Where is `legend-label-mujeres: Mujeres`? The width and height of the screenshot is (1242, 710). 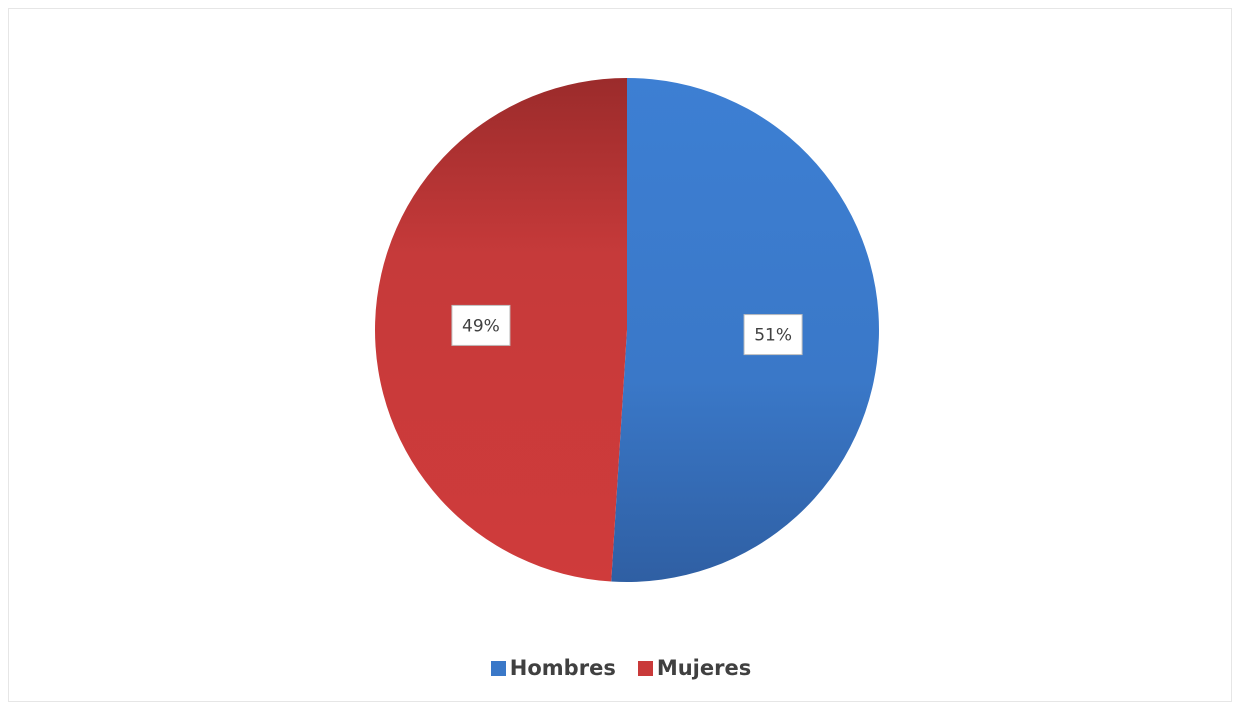 legend-label-mujeres: Mujeres is located at coordinates (704, 668).